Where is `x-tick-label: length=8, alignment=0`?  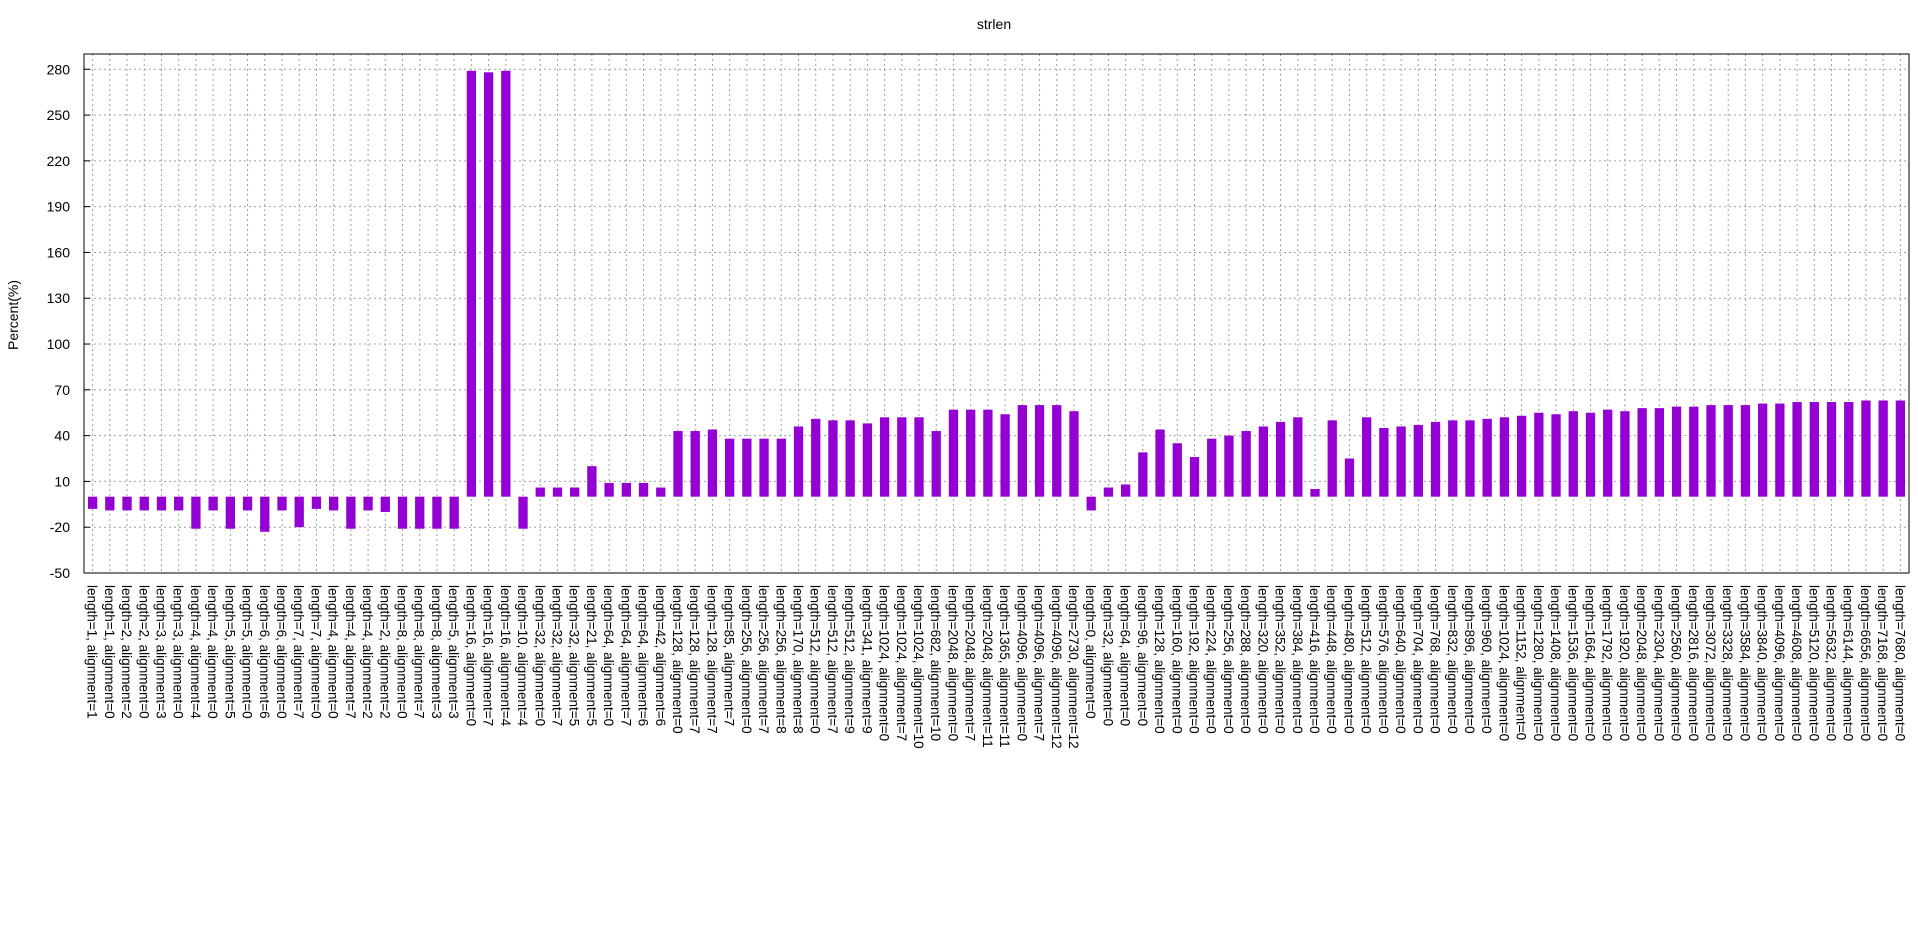 x-tick-label: length=8, alignment=0 is located at coordinates (402, 652).